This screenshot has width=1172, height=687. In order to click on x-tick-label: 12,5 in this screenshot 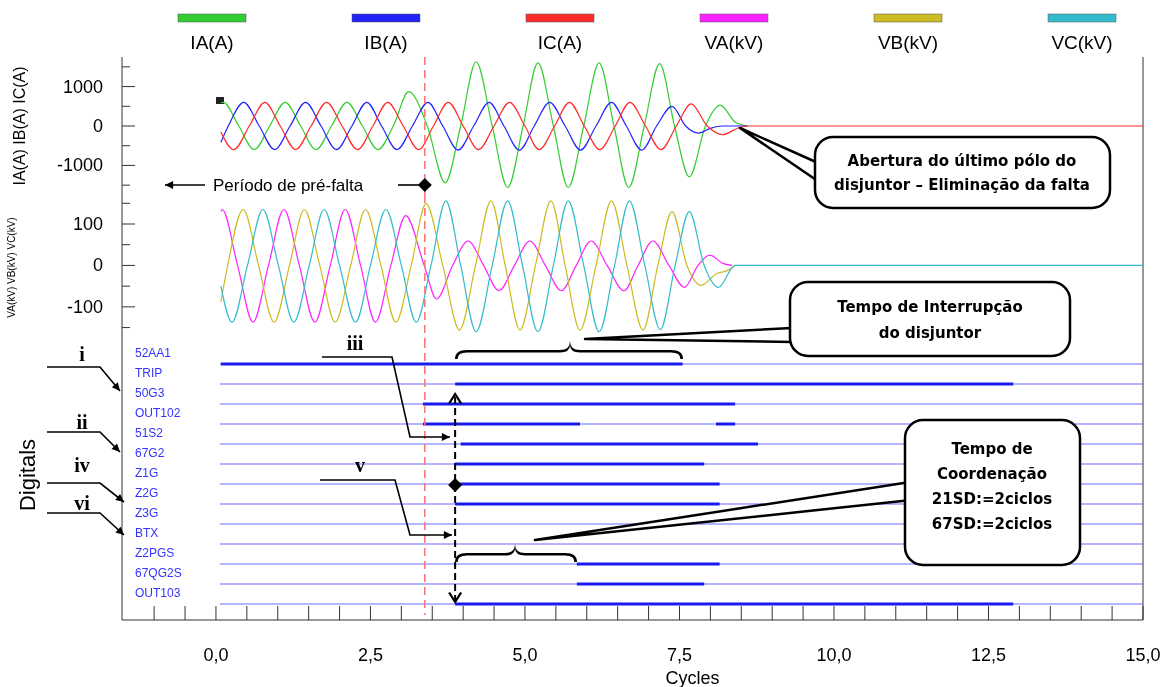, I will do `click(988, 655)`.